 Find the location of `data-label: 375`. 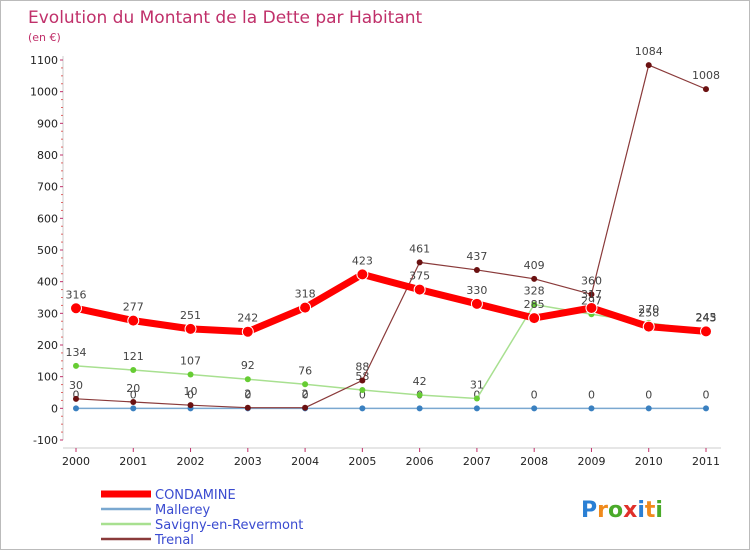

data-label: 375 is located at coordinates (419, 276).